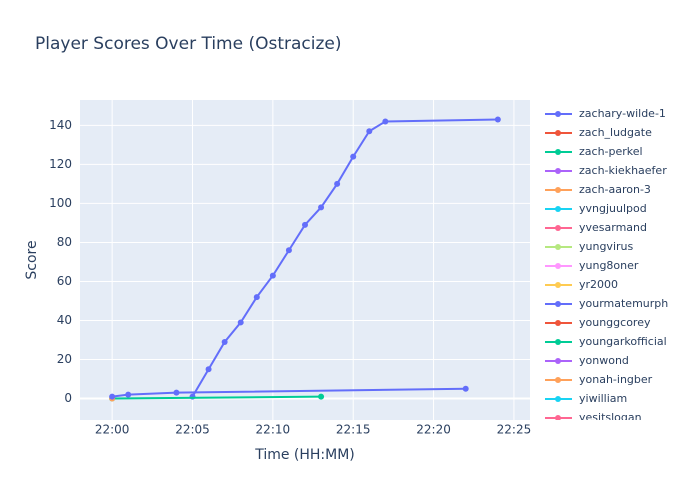 This screenshot has width=700, height=500. I want to click on y-tick-label: 20, so click(64, 359).